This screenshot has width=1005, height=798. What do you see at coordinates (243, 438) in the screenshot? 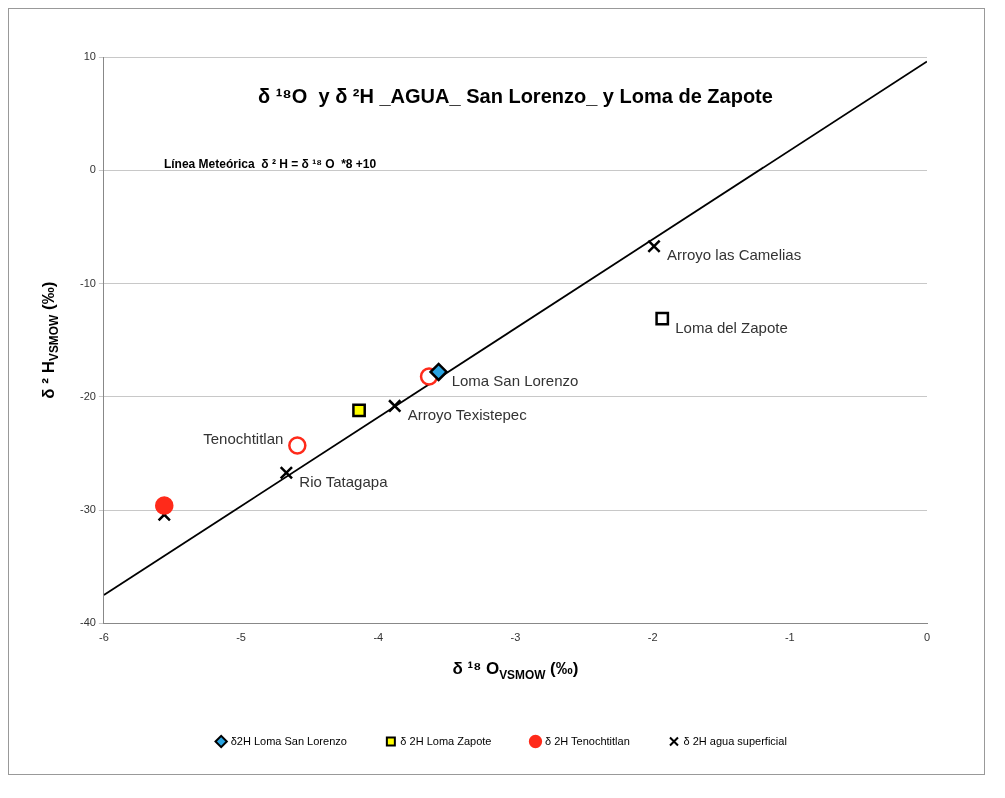
I see `annotation: Tenochtitlan` at bounding box center [243, 438].